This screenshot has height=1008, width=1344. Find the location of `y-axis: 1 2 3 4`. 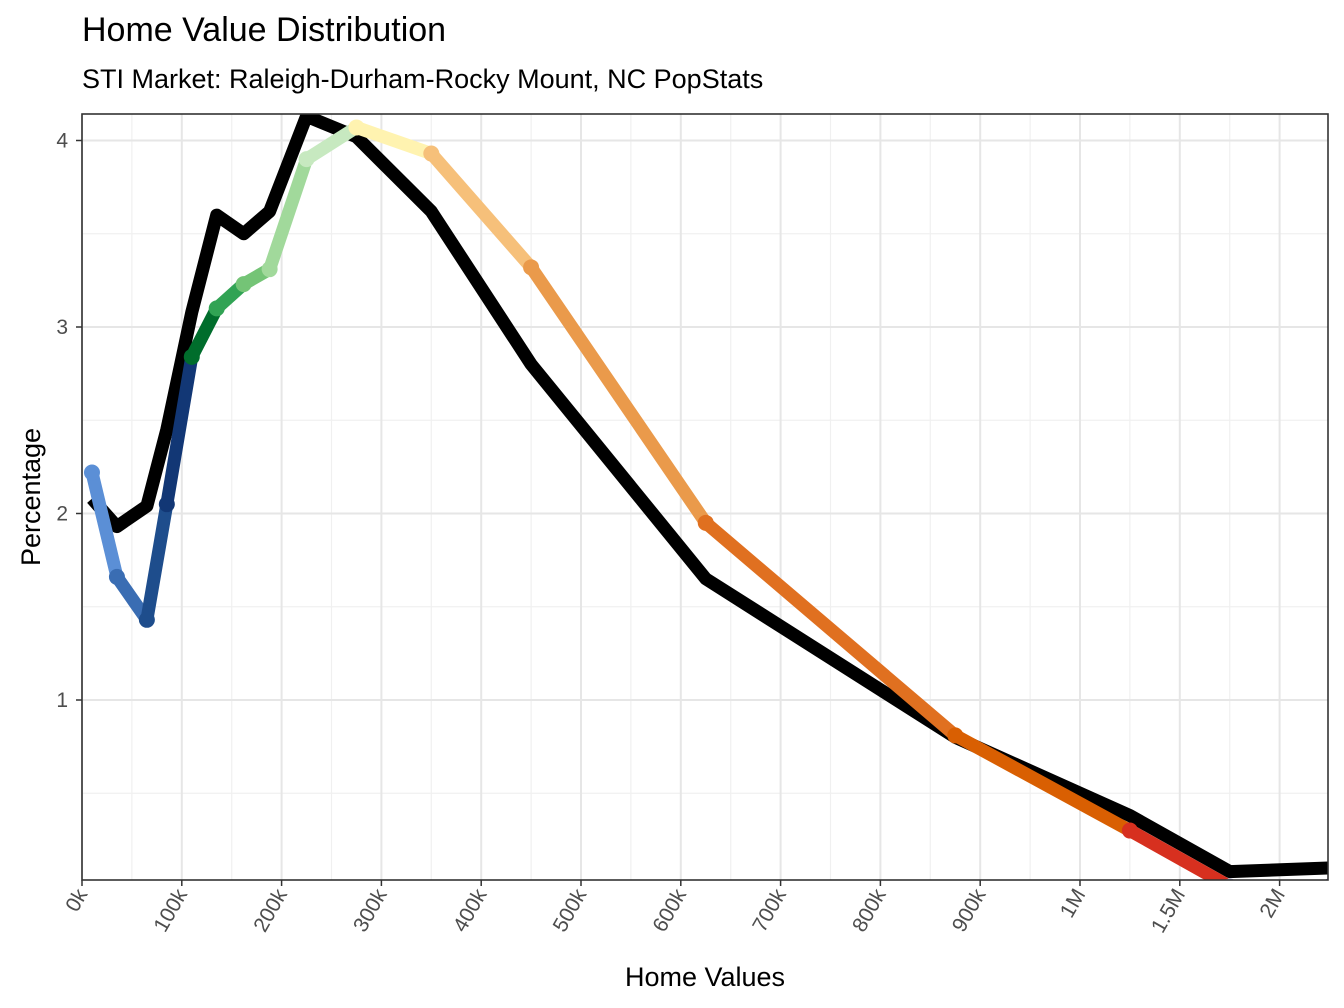

y-axis: 1 2 3 4 is located at coordinates (69, 421).